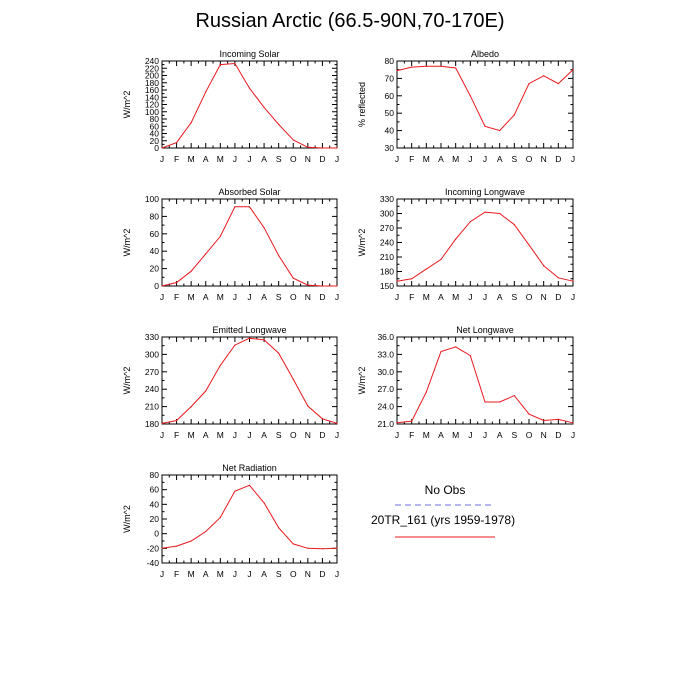  What do you see at coordinates (152, 76) in the screenshot?
I see `y-tick-label: 200` at bounding box center [152, 76].